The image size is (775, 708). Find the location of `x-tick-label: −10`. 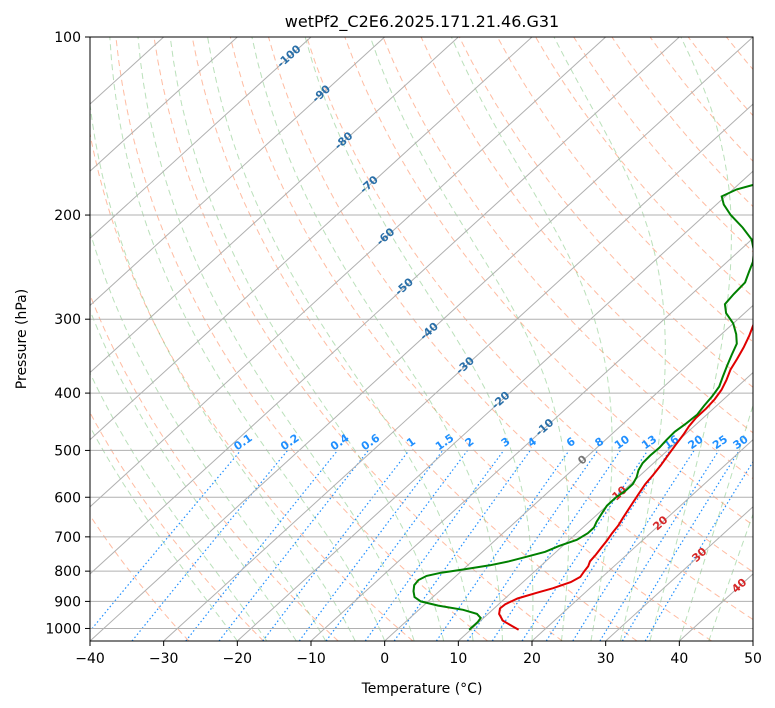

x-tick-label: −10 is located at coordinates (311, 659).